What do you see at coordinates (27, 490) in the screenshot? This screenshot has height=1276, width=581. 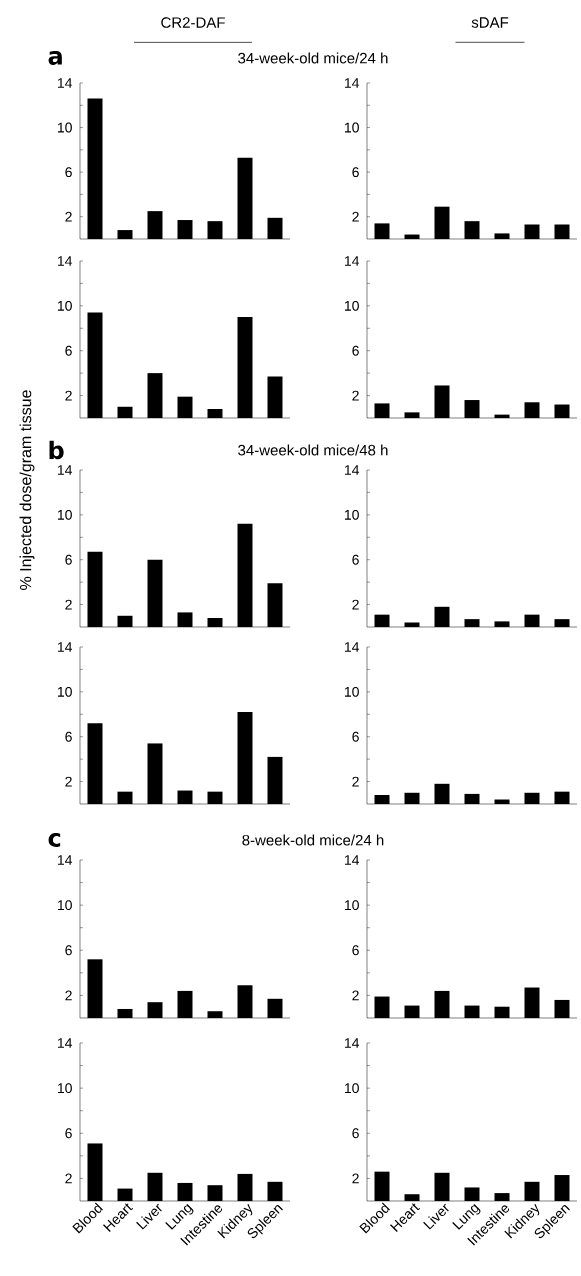 I see `y-axis-title: % Injected dose/gram tissue` at bounding box center [27, 490].